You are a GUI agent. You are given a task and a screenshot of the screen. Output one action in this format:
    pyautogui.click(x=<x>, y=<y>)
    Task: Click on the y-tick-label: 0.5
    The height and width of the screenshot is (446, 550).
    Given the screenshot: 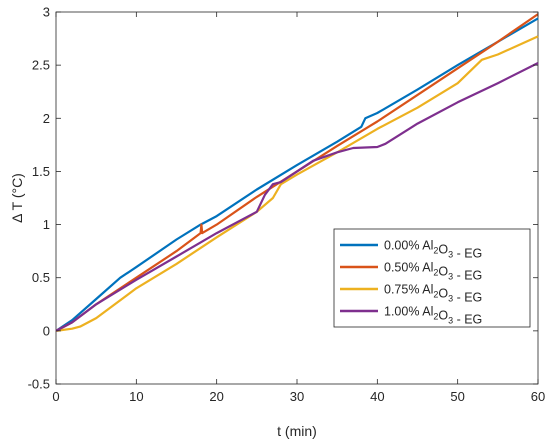 What is the action you would take?
    pyautogui.click(x=41, y=277)
    